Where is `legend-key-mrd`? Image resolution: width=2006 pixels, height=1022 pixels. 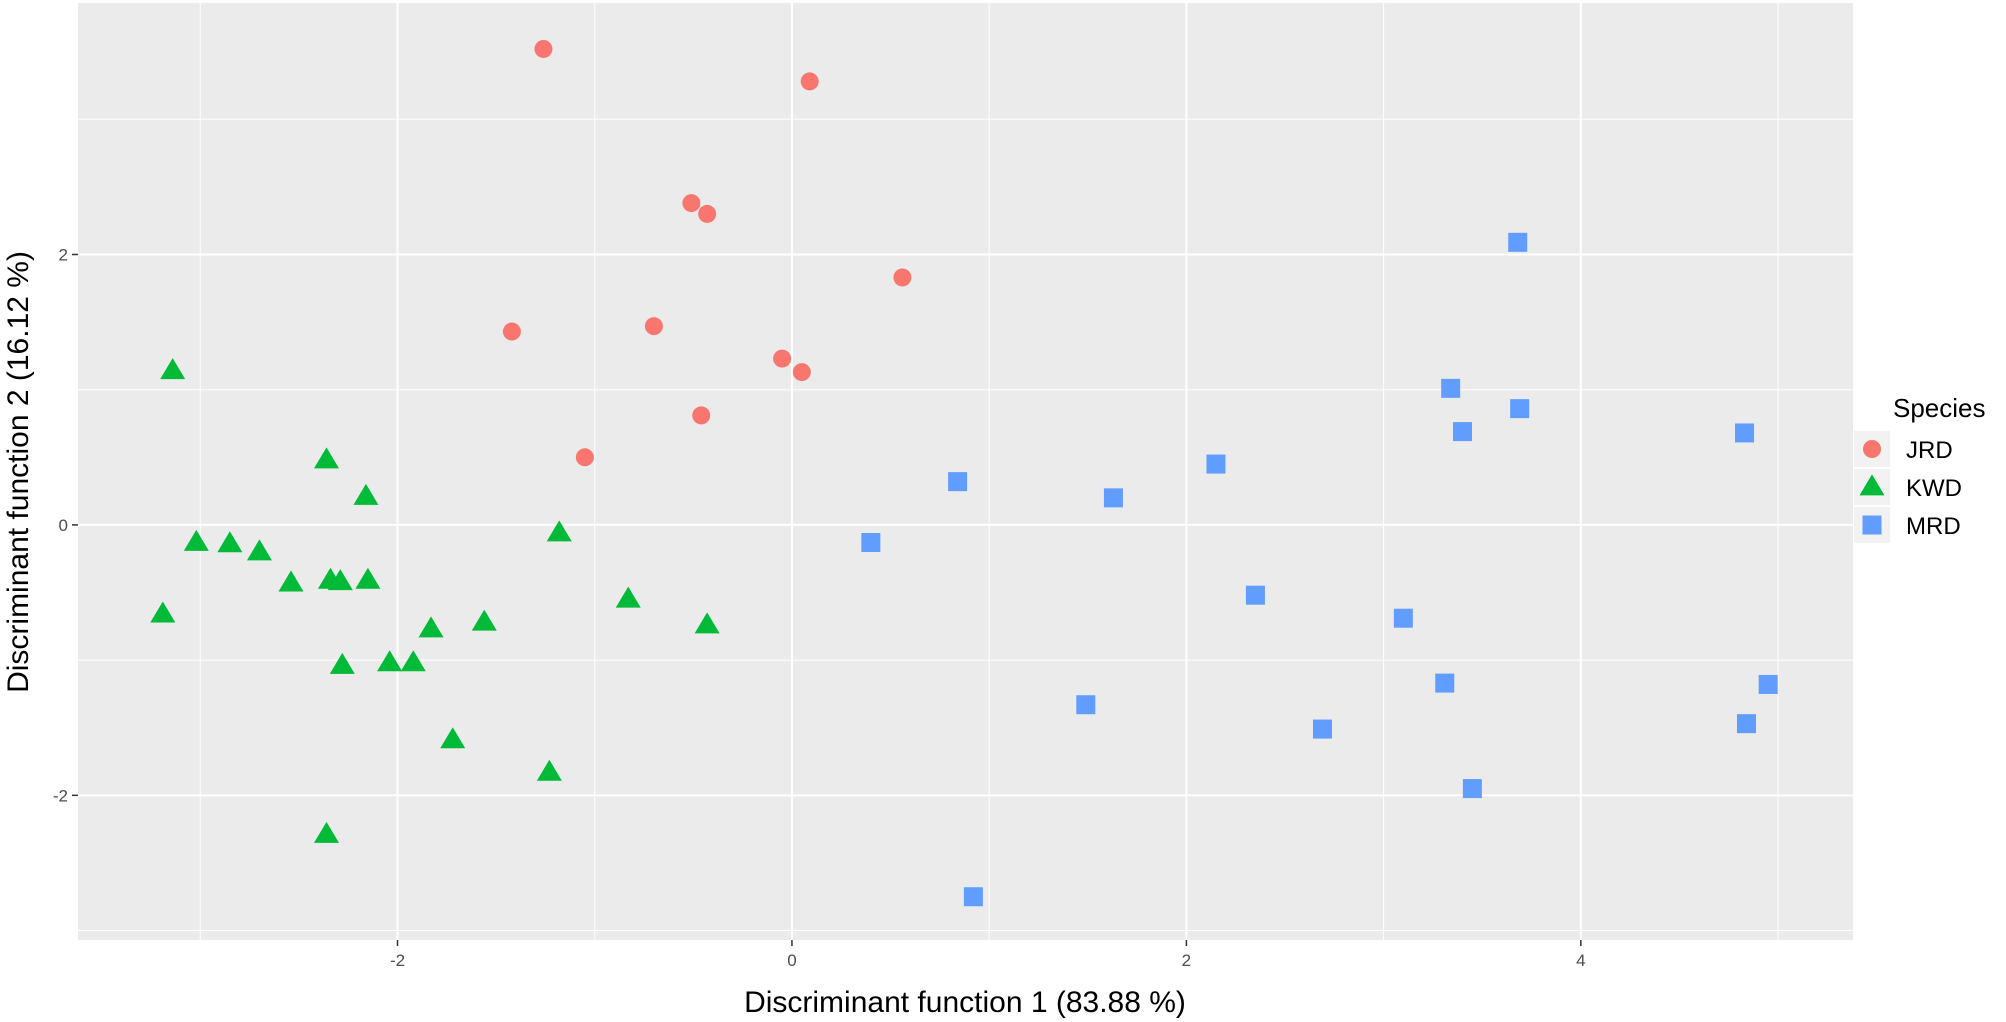
legend-key-mrd is located at coordinates (1872, 525).